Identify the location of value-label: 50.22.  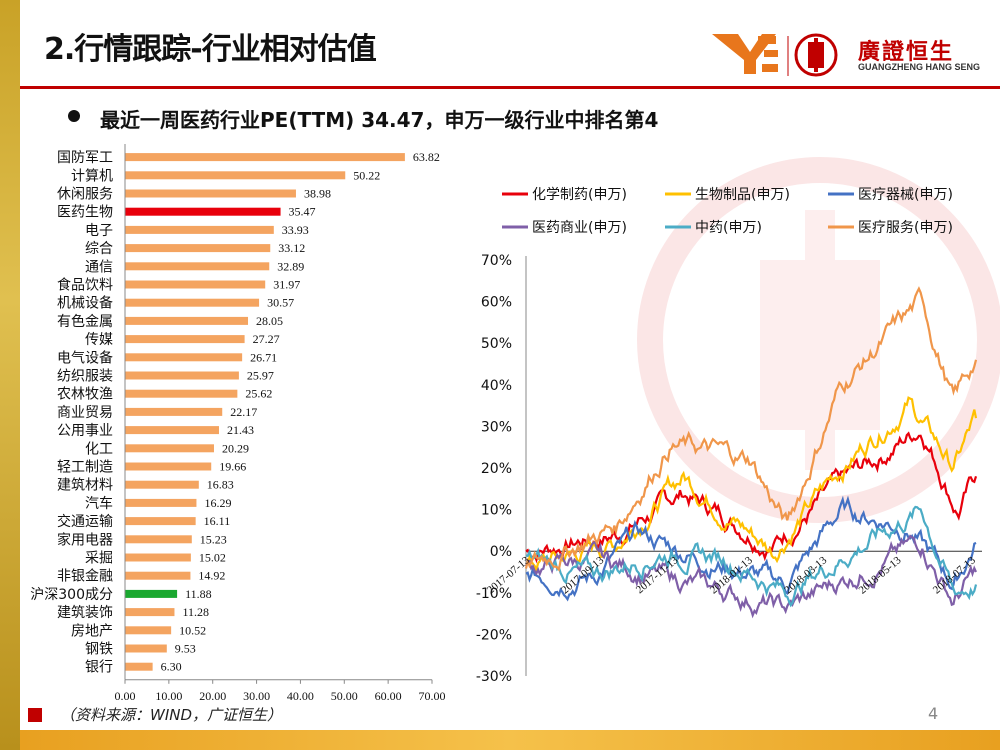
(366, 175).